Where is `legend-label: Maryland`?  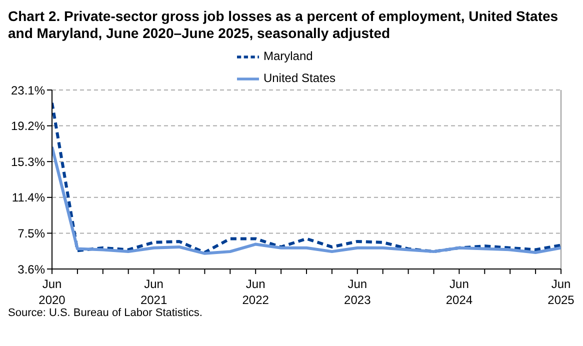 legend-label: Maryland is located at coordinates (288, 56).